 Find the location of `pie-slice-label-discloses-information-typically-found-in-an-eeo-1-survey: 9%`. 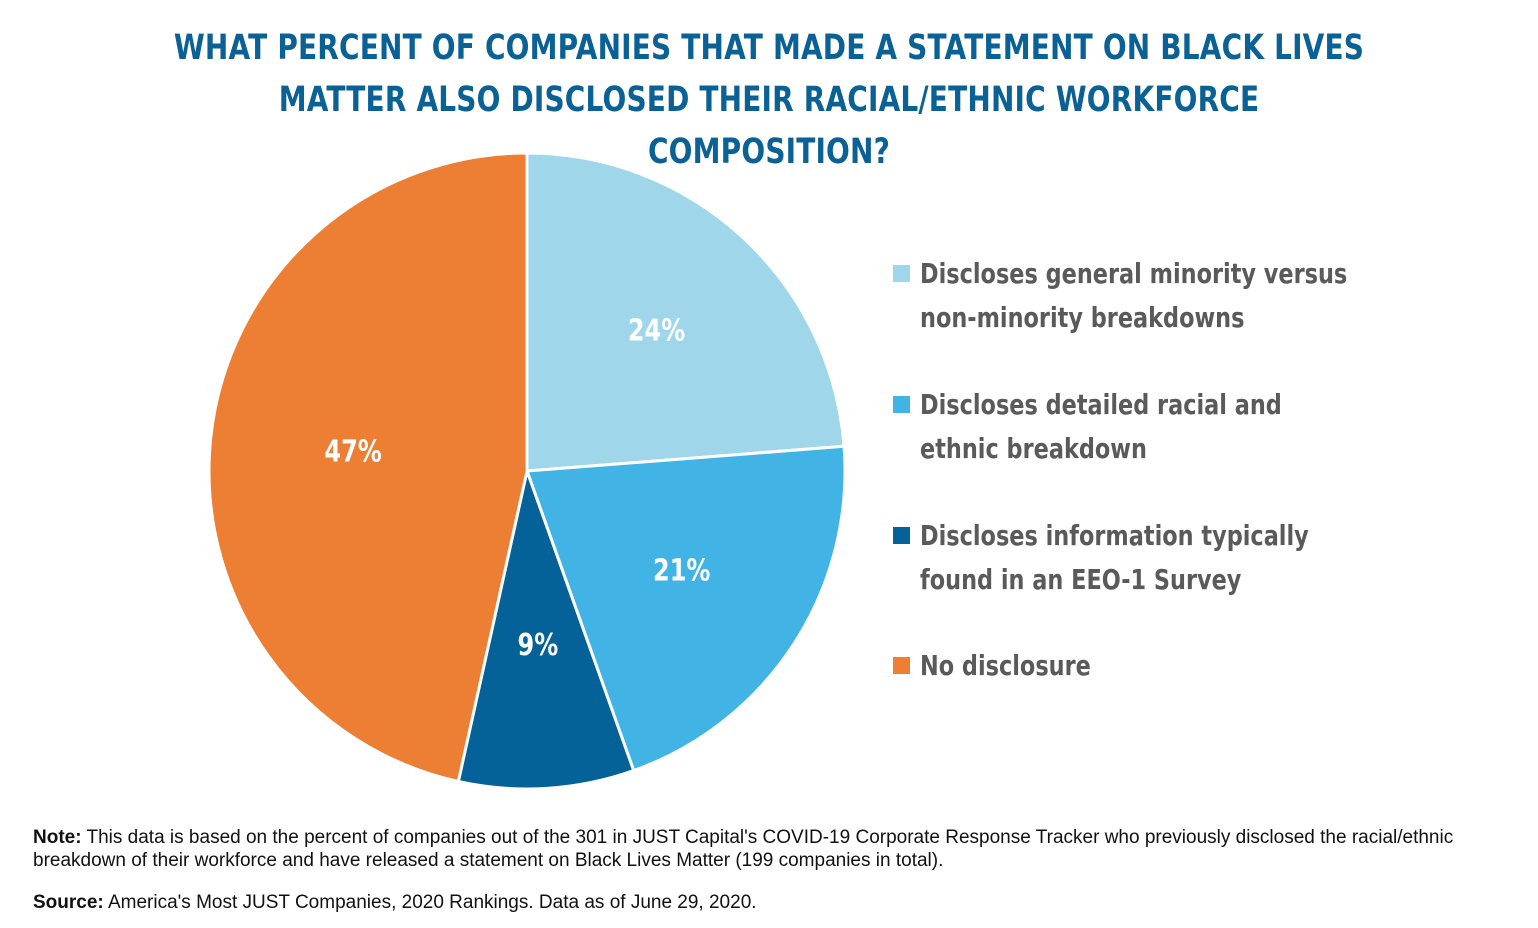

pie-slice-label-discloses-information-typically-found-in-an-eeo-1-survey: 9% is located at coordinates (538, 645).